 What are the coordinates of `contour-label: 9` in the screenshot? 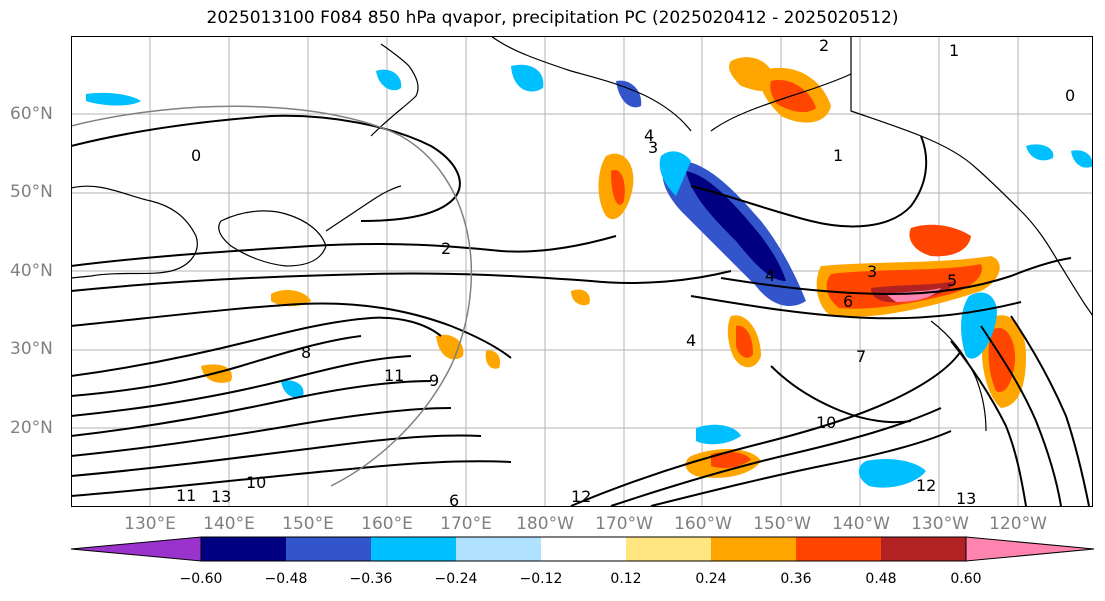 It's located at (434, 380).